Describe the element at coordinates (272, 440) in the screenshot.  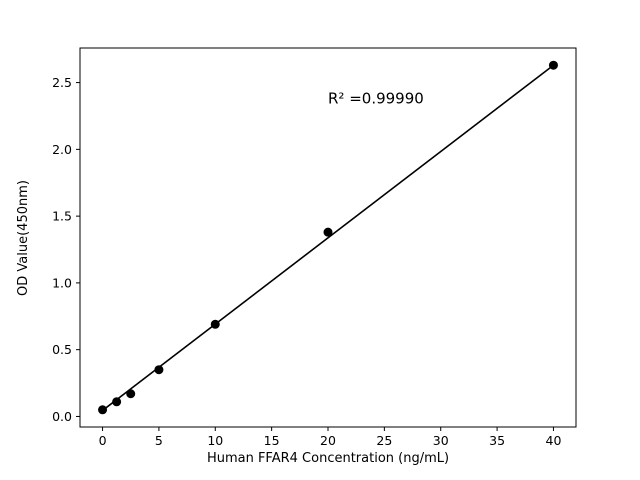
I see `x-tick-label: 15` at that location.